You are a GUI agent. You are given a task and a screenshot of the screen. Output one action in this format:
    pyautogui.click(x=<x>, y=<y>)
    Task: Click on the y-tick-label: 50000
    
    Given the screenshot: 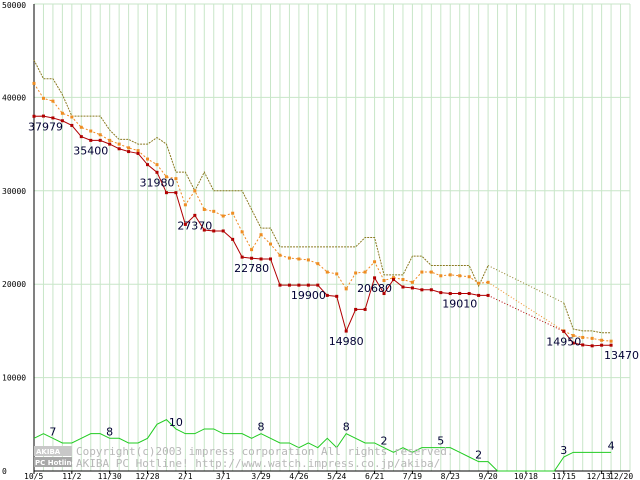 What is the action you would take?
    pyautogui.click(x=14, y=5)
    